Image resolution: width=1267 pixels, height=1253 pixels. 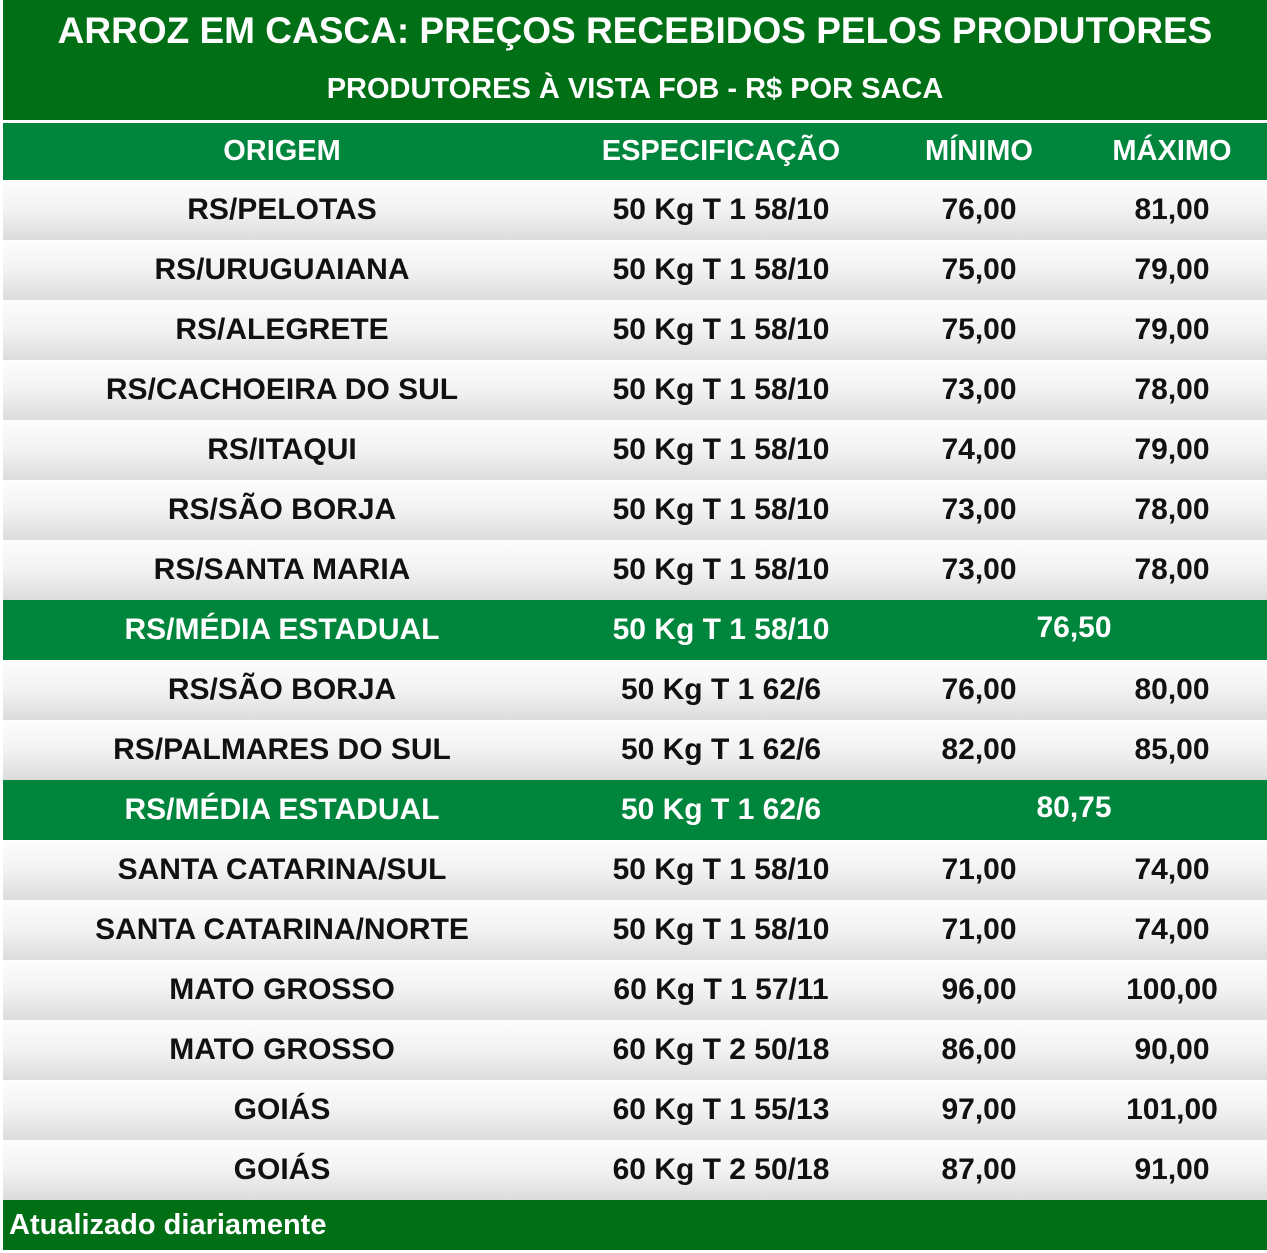 I want to click on origem-cell: RS/CACHOEIRA DO SUL, so click(x=282, y=389).